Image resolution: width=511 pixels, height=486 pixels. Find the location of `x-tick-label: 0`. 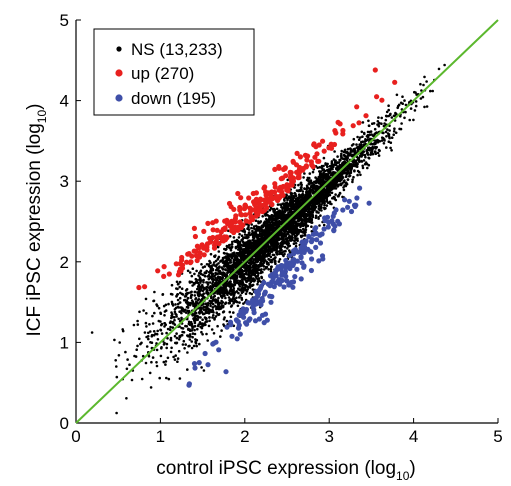

x-tick-label: 0 is located at coordinates (75, 436).